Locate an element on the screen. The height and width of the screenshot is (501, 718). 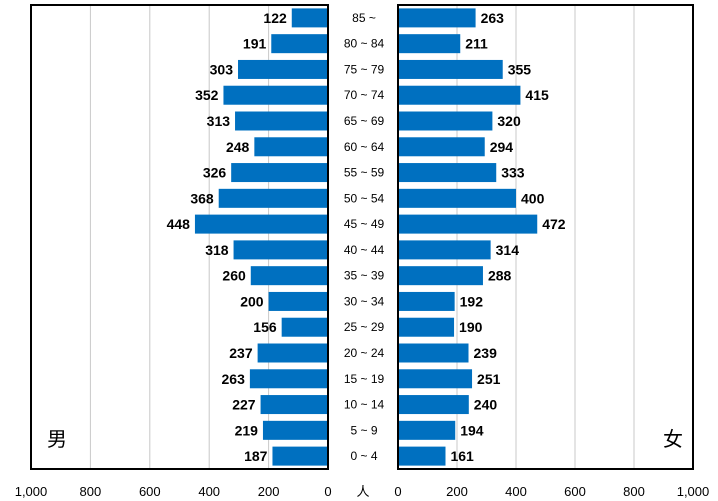
female-value-label: 194 is located at coordinates (472, 430).